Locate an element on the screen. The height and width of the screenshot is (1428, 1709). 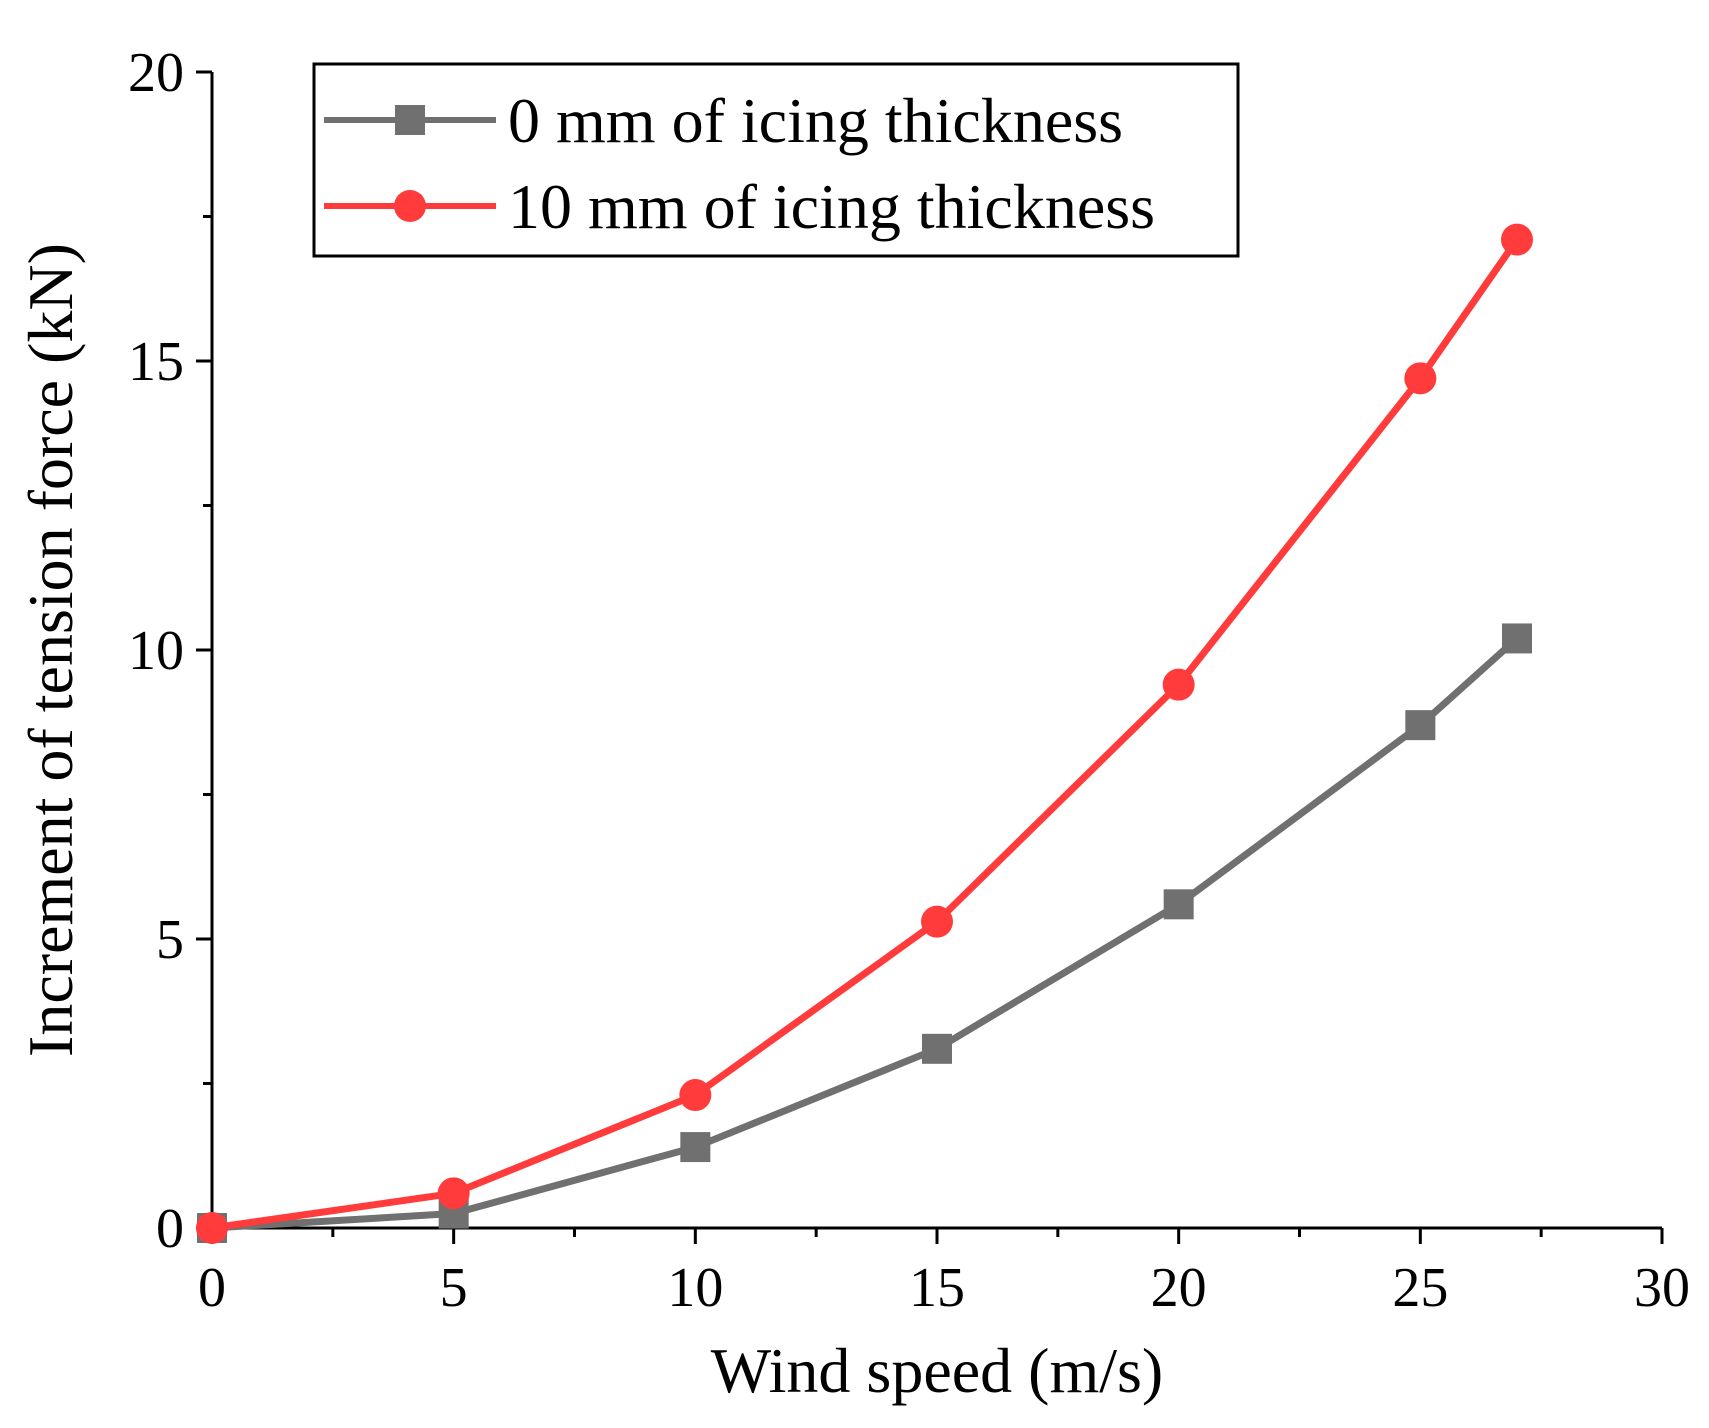
x-tick-label: 10 is located at coordinates (695, 1288).